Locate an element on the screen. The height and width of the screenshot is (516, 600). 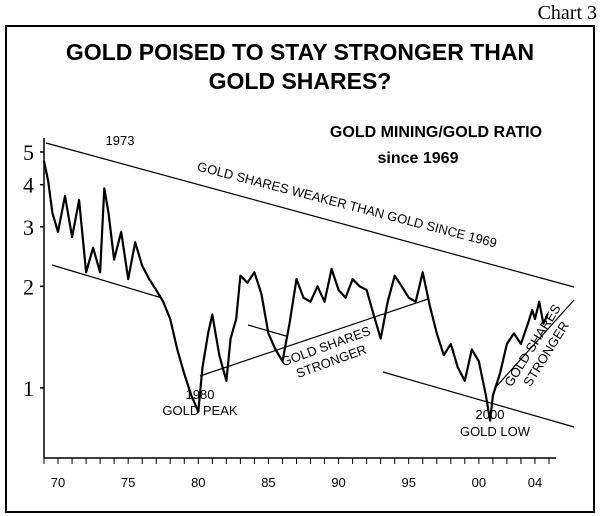
x-tick-label: 85 is located at coordinates (268, 482).